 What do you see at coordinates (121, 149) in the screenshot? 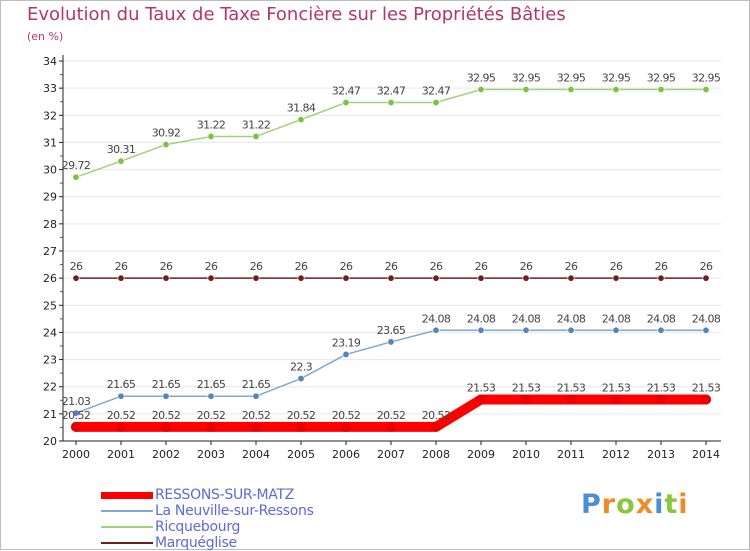
I see `data-label: 30.31` at bounding box center [121, 149].